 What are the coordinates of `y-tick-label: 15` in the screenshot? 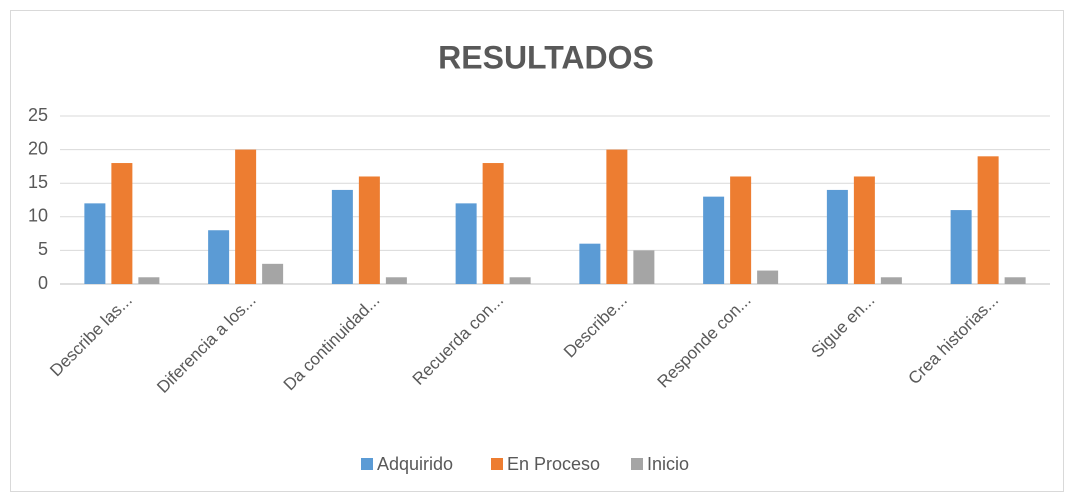 It's located at (38, 182).